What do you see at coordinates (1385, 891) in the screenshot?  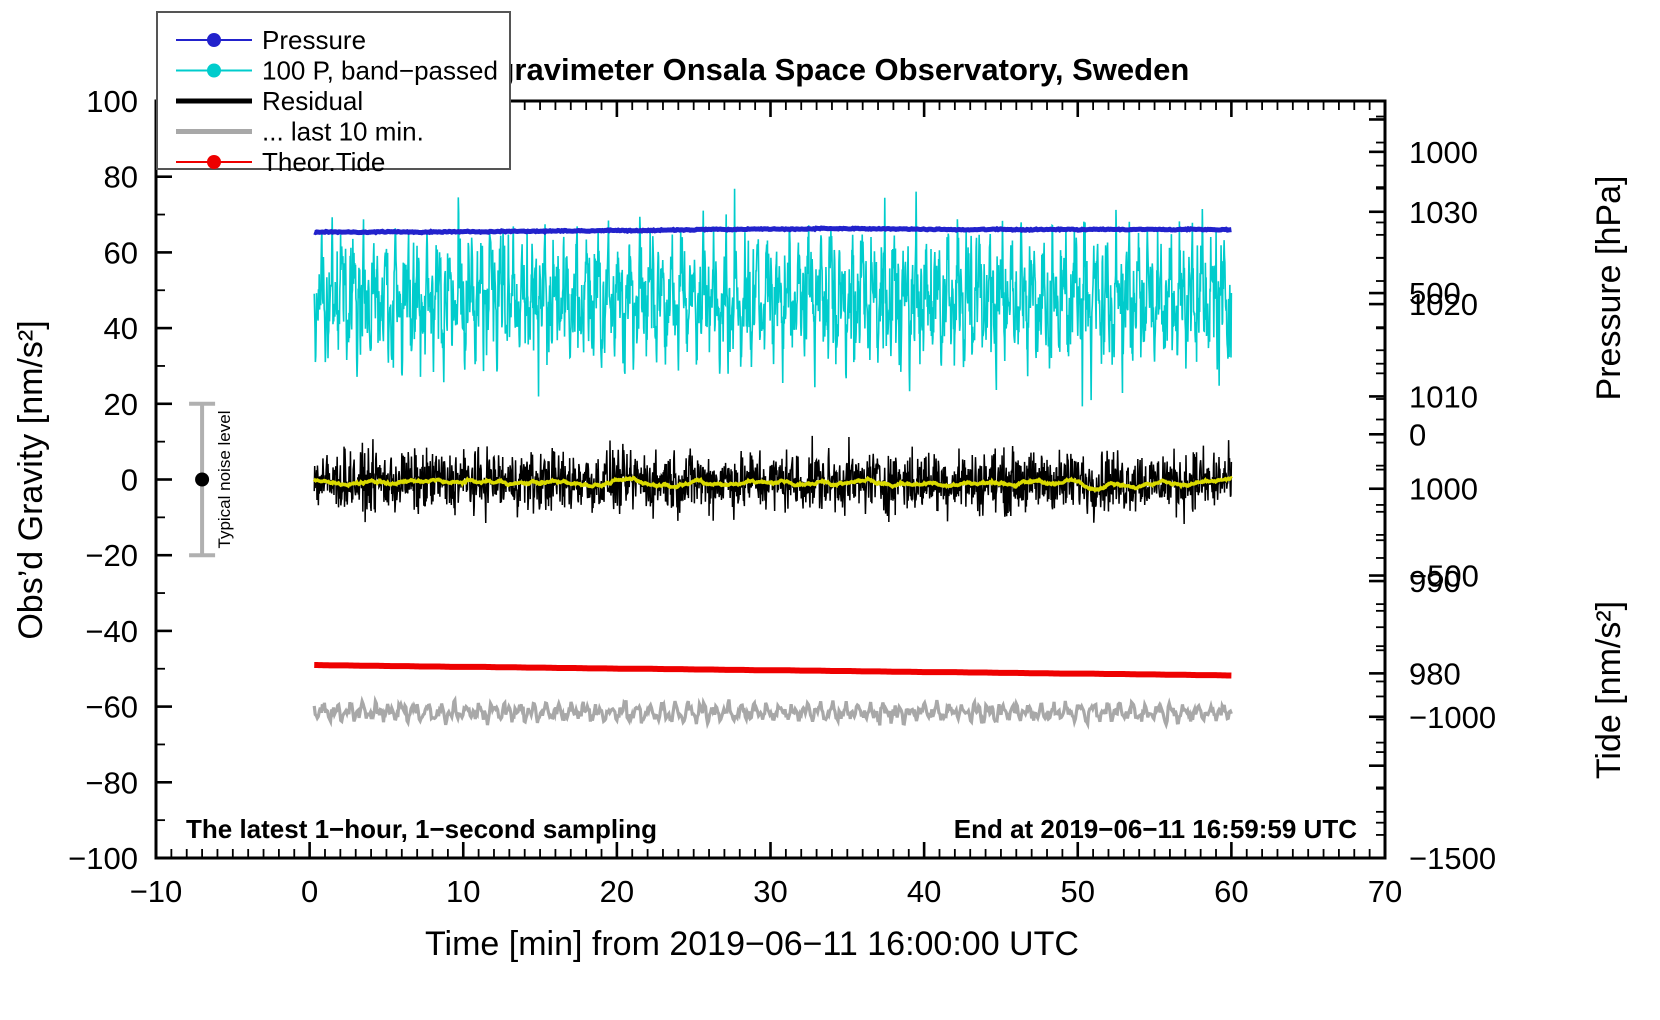 I see `x-tick-label: 70` at bounding box center [1385, 891].